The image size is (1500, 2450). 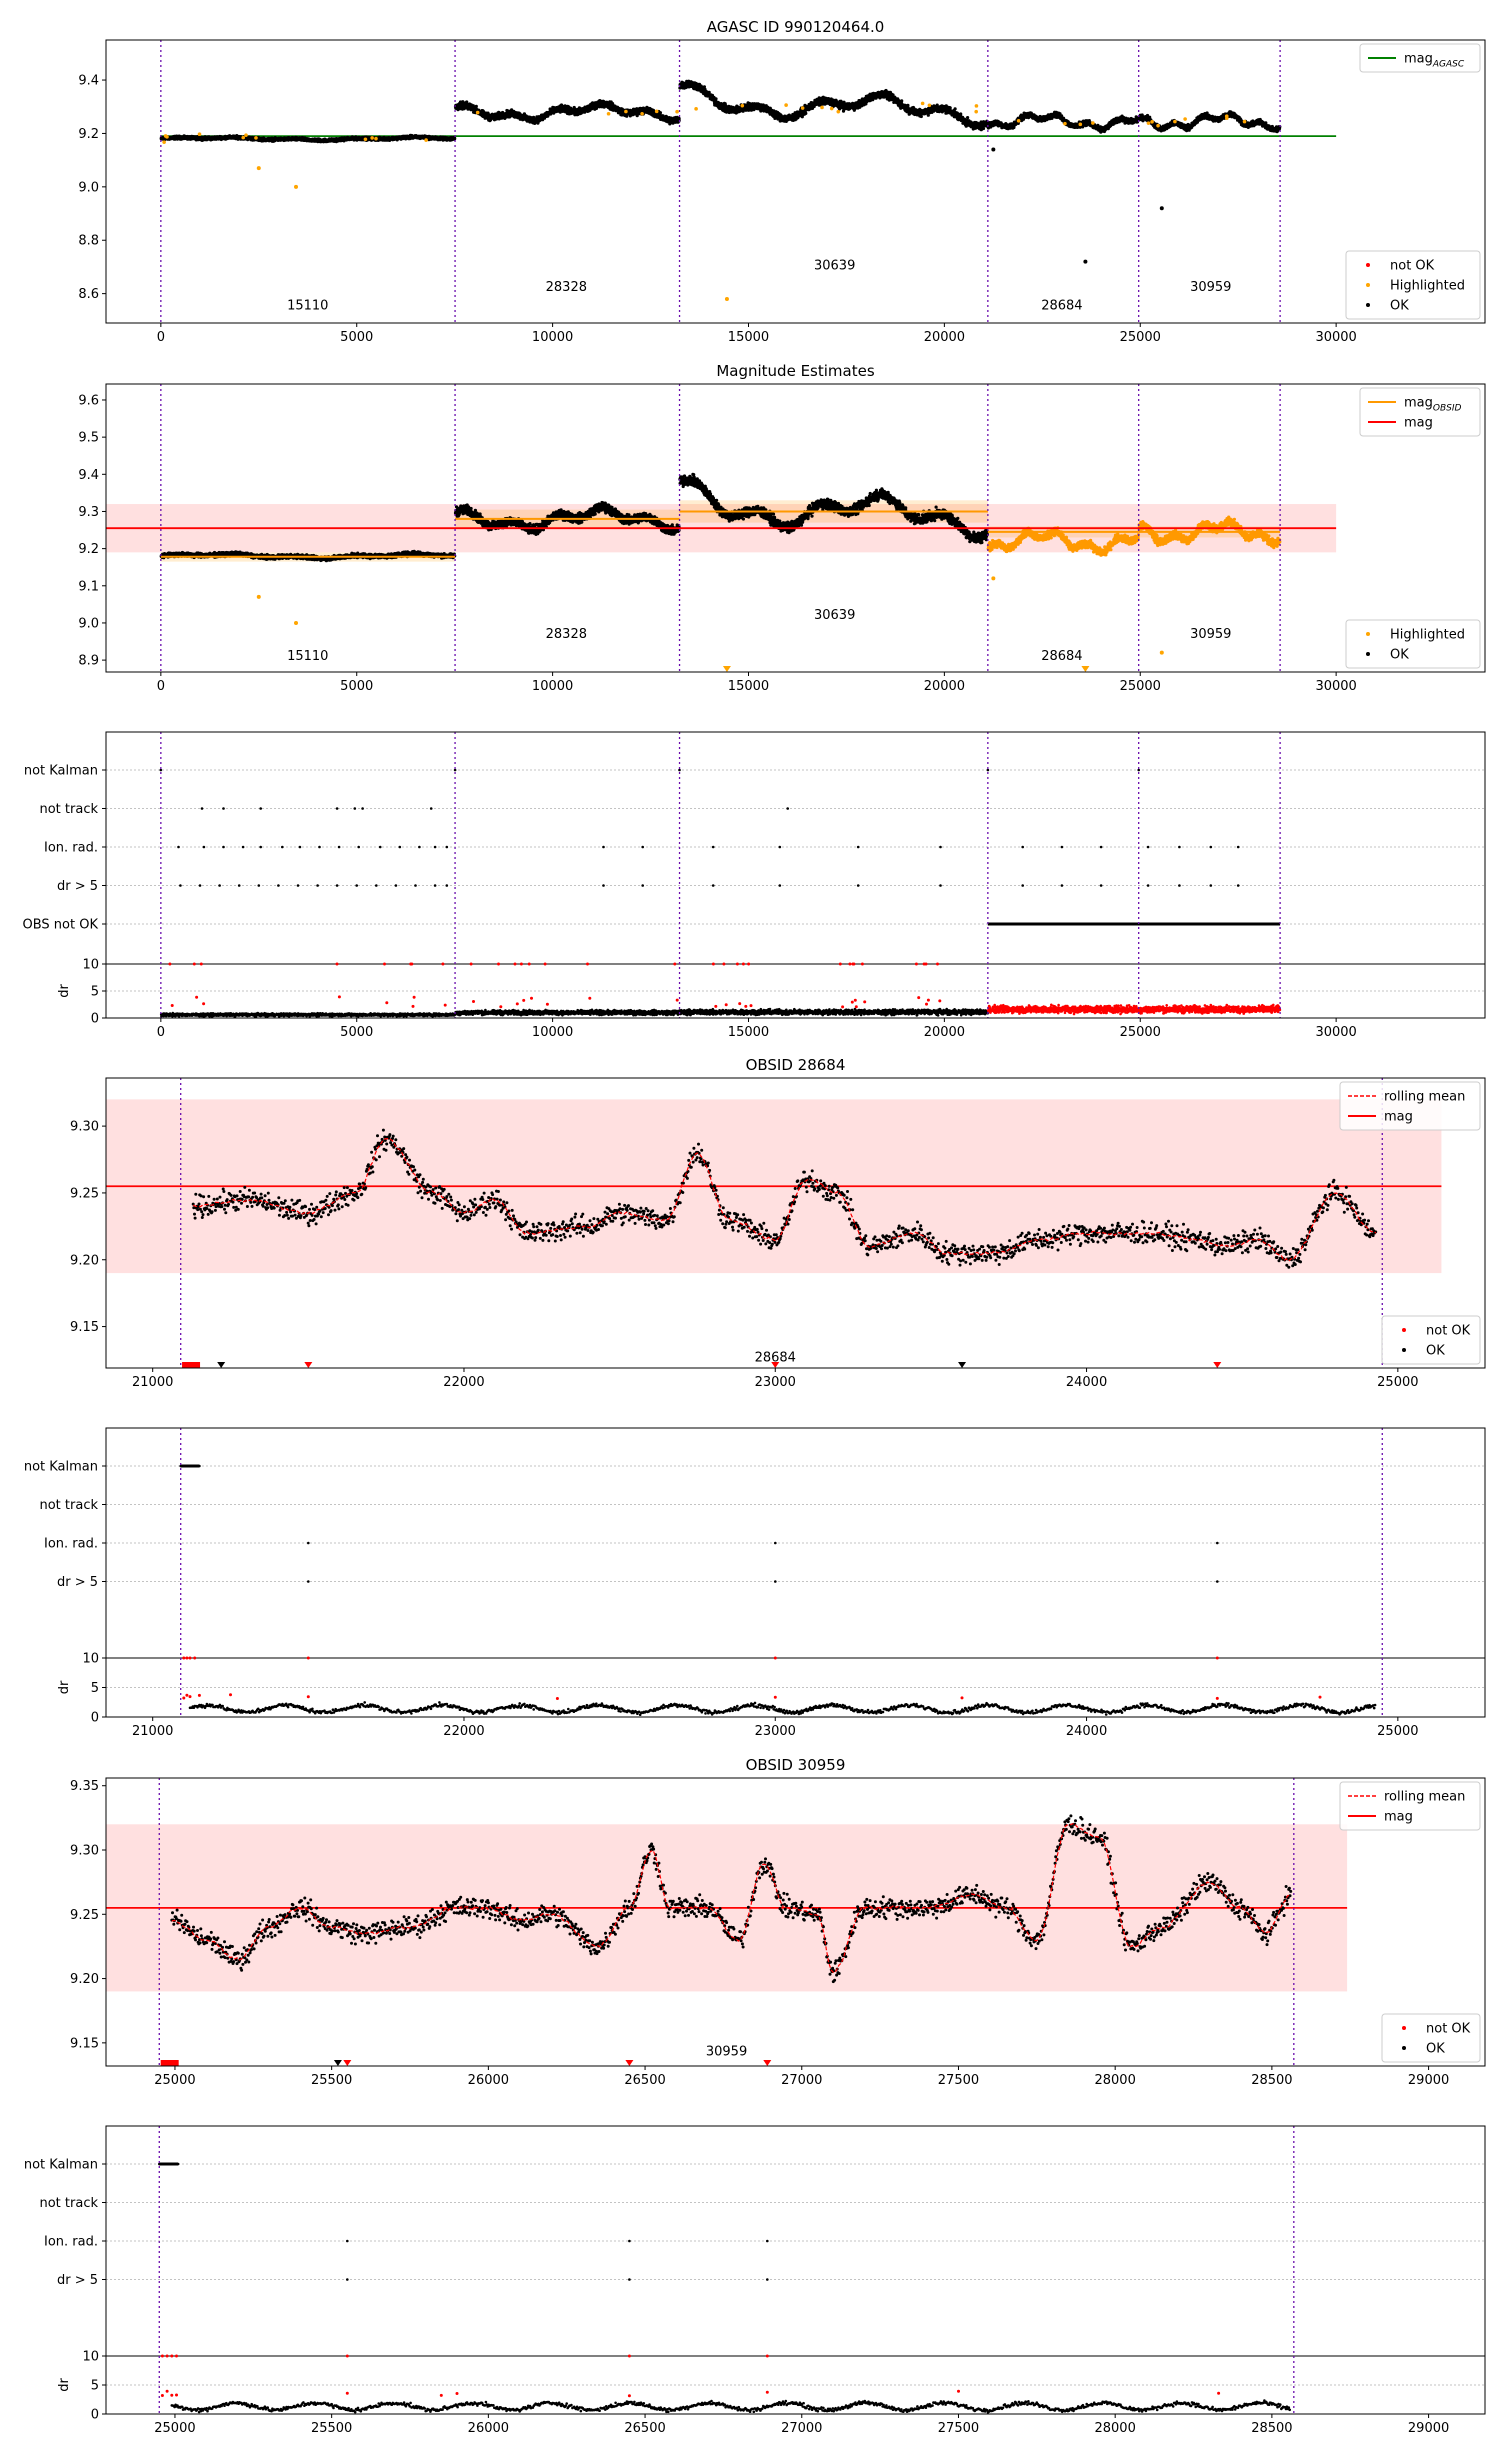 I want to click on legend: magAGASC, so click(x=1420, y=58).